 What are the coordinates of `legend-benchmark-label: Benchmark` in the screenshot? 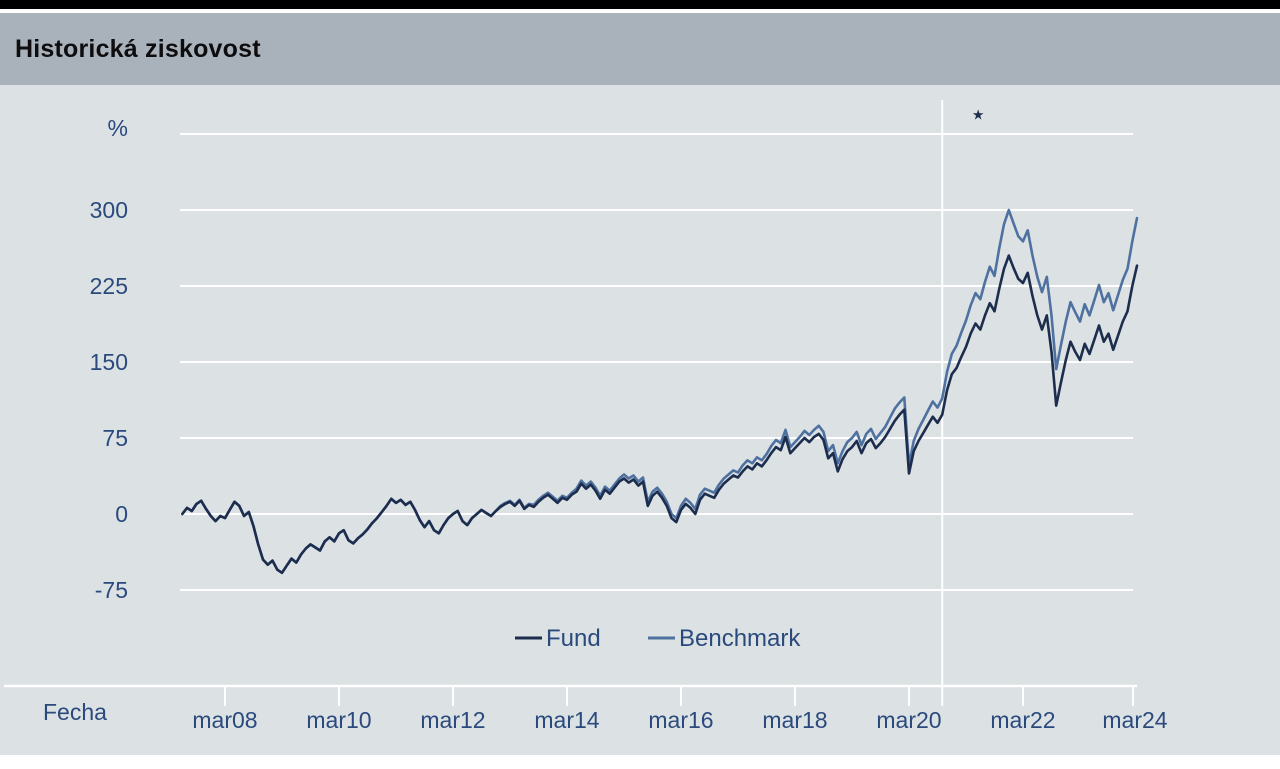 It's located at (740, 638).